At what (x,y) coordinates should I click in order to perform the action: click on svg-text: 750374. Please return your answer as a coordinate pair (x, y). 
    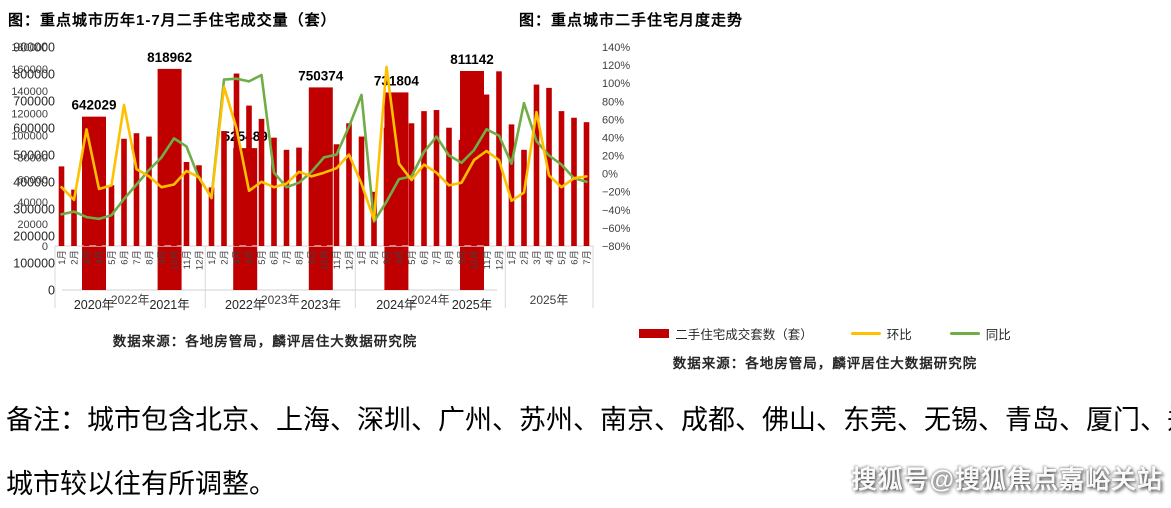
    Looking at the image, I should click on (321, 75).